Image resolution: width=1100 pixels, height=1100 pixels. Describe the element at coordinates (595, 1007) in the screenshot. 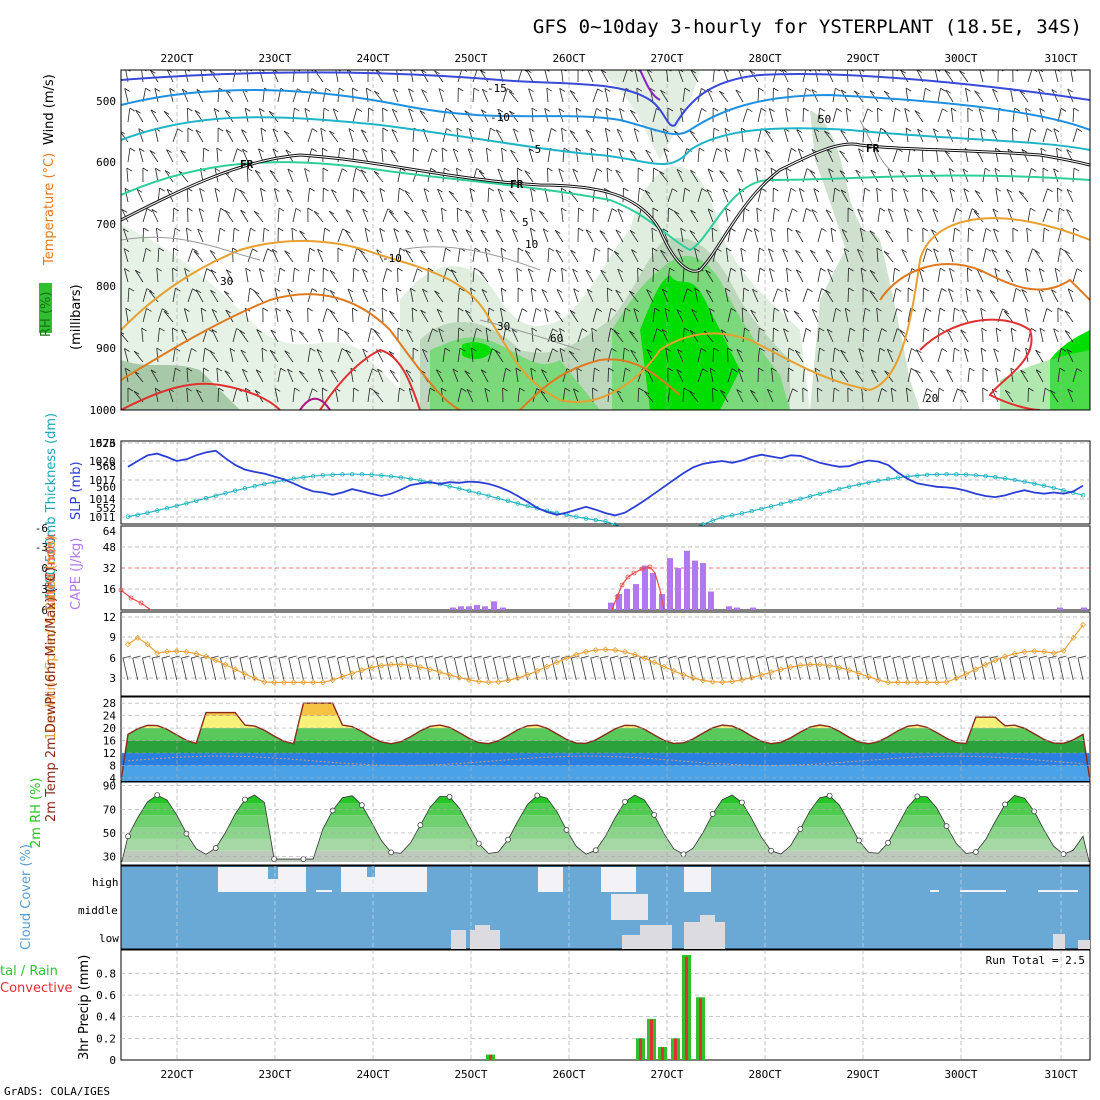

I see `precip-bars` at that location.